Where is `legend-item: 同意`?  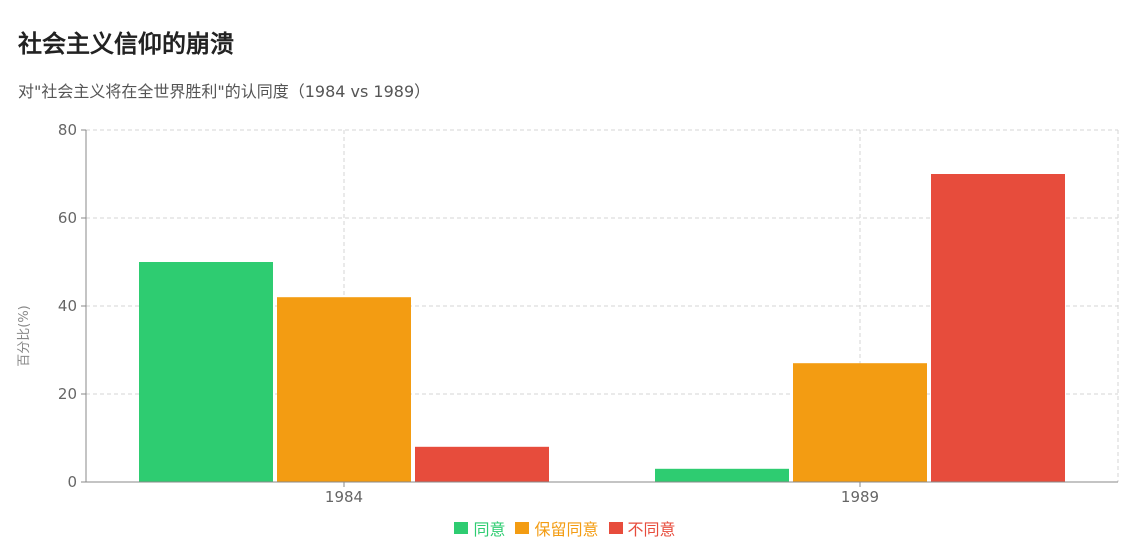
legend-item: 同意 is located at coordinates (479, 528).